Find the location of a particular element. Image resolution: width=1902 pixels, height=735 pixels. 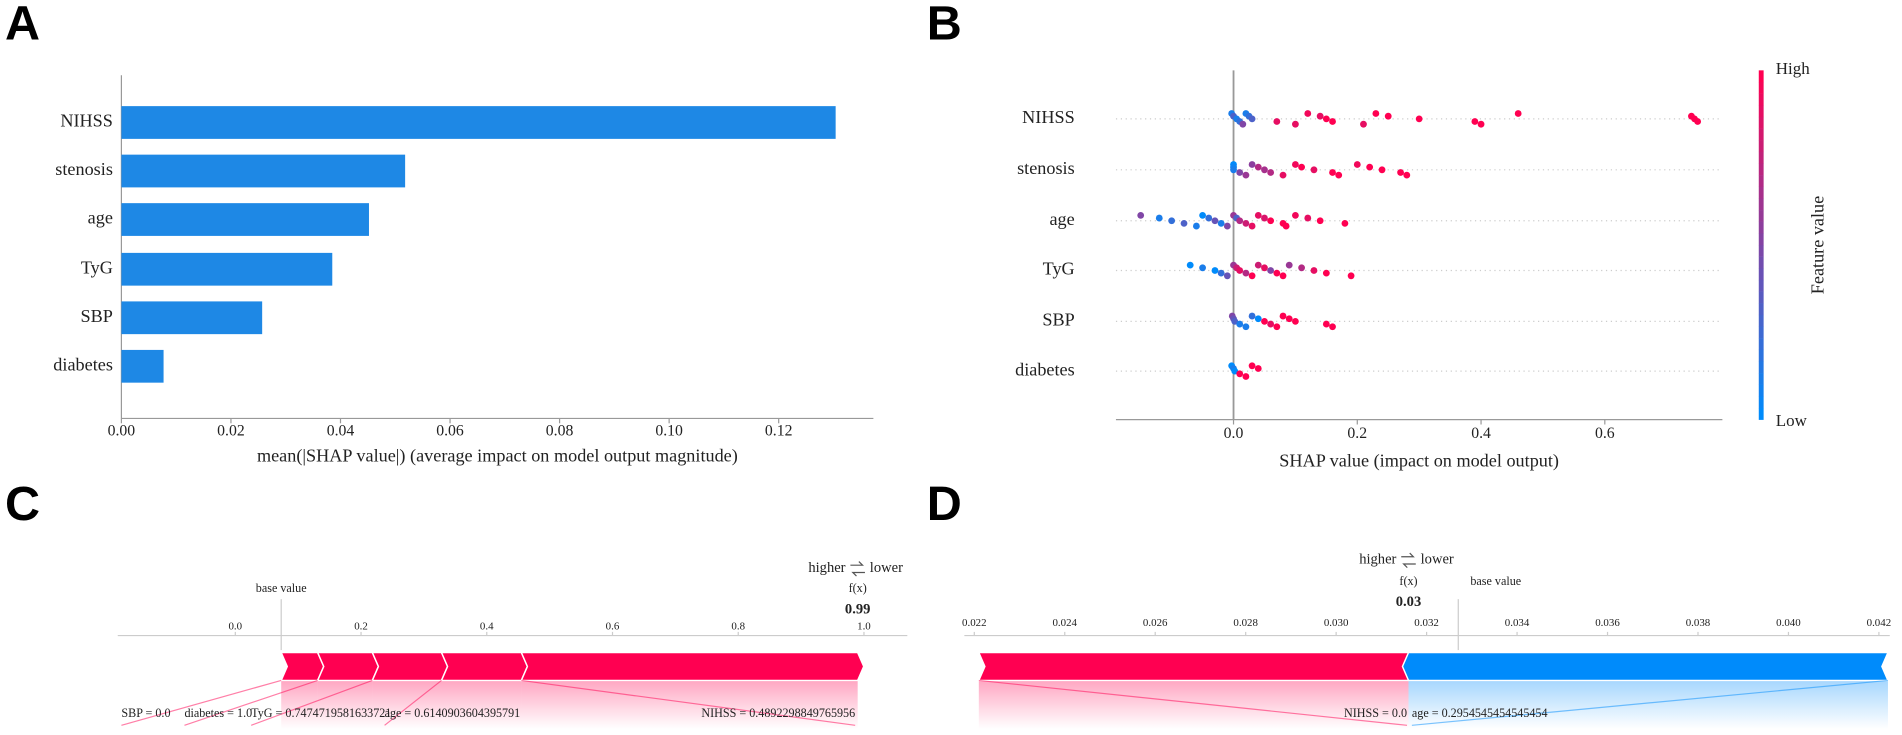

x-tick-label: 0.00 is located at coordinates (122, 430).